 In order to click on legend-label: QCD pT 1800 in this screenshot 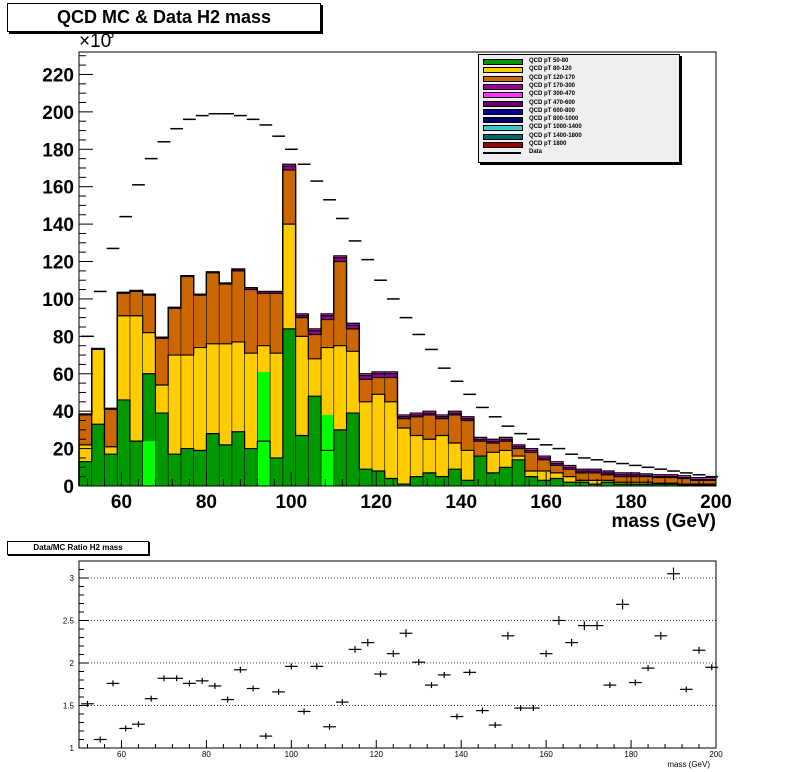, I will do `click(548, 144)`.